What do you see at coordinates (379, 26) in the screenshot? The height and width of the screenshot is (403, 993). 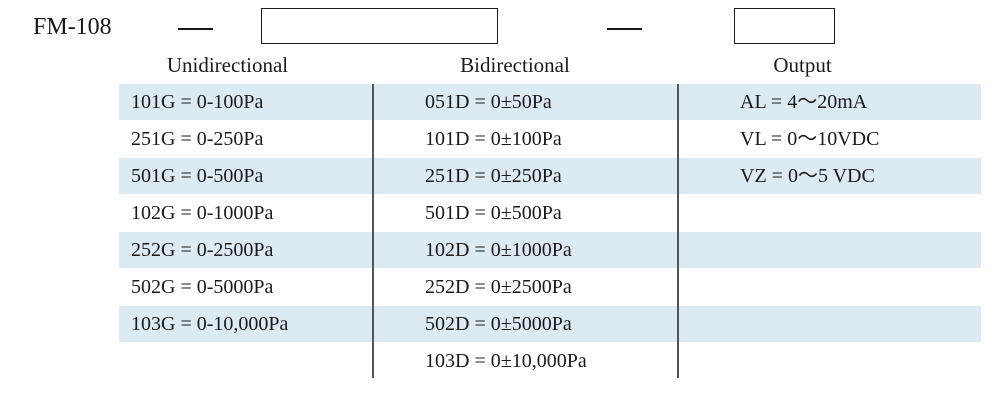 I see `range-code-input` at bounding box center [379, 26].